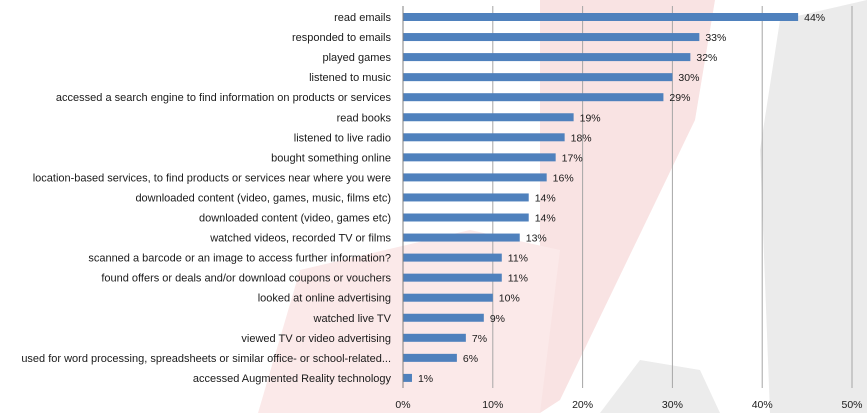 This screenshot has height=413, width=867. I want to click on category-label: responded to emails, so click(342, 38).